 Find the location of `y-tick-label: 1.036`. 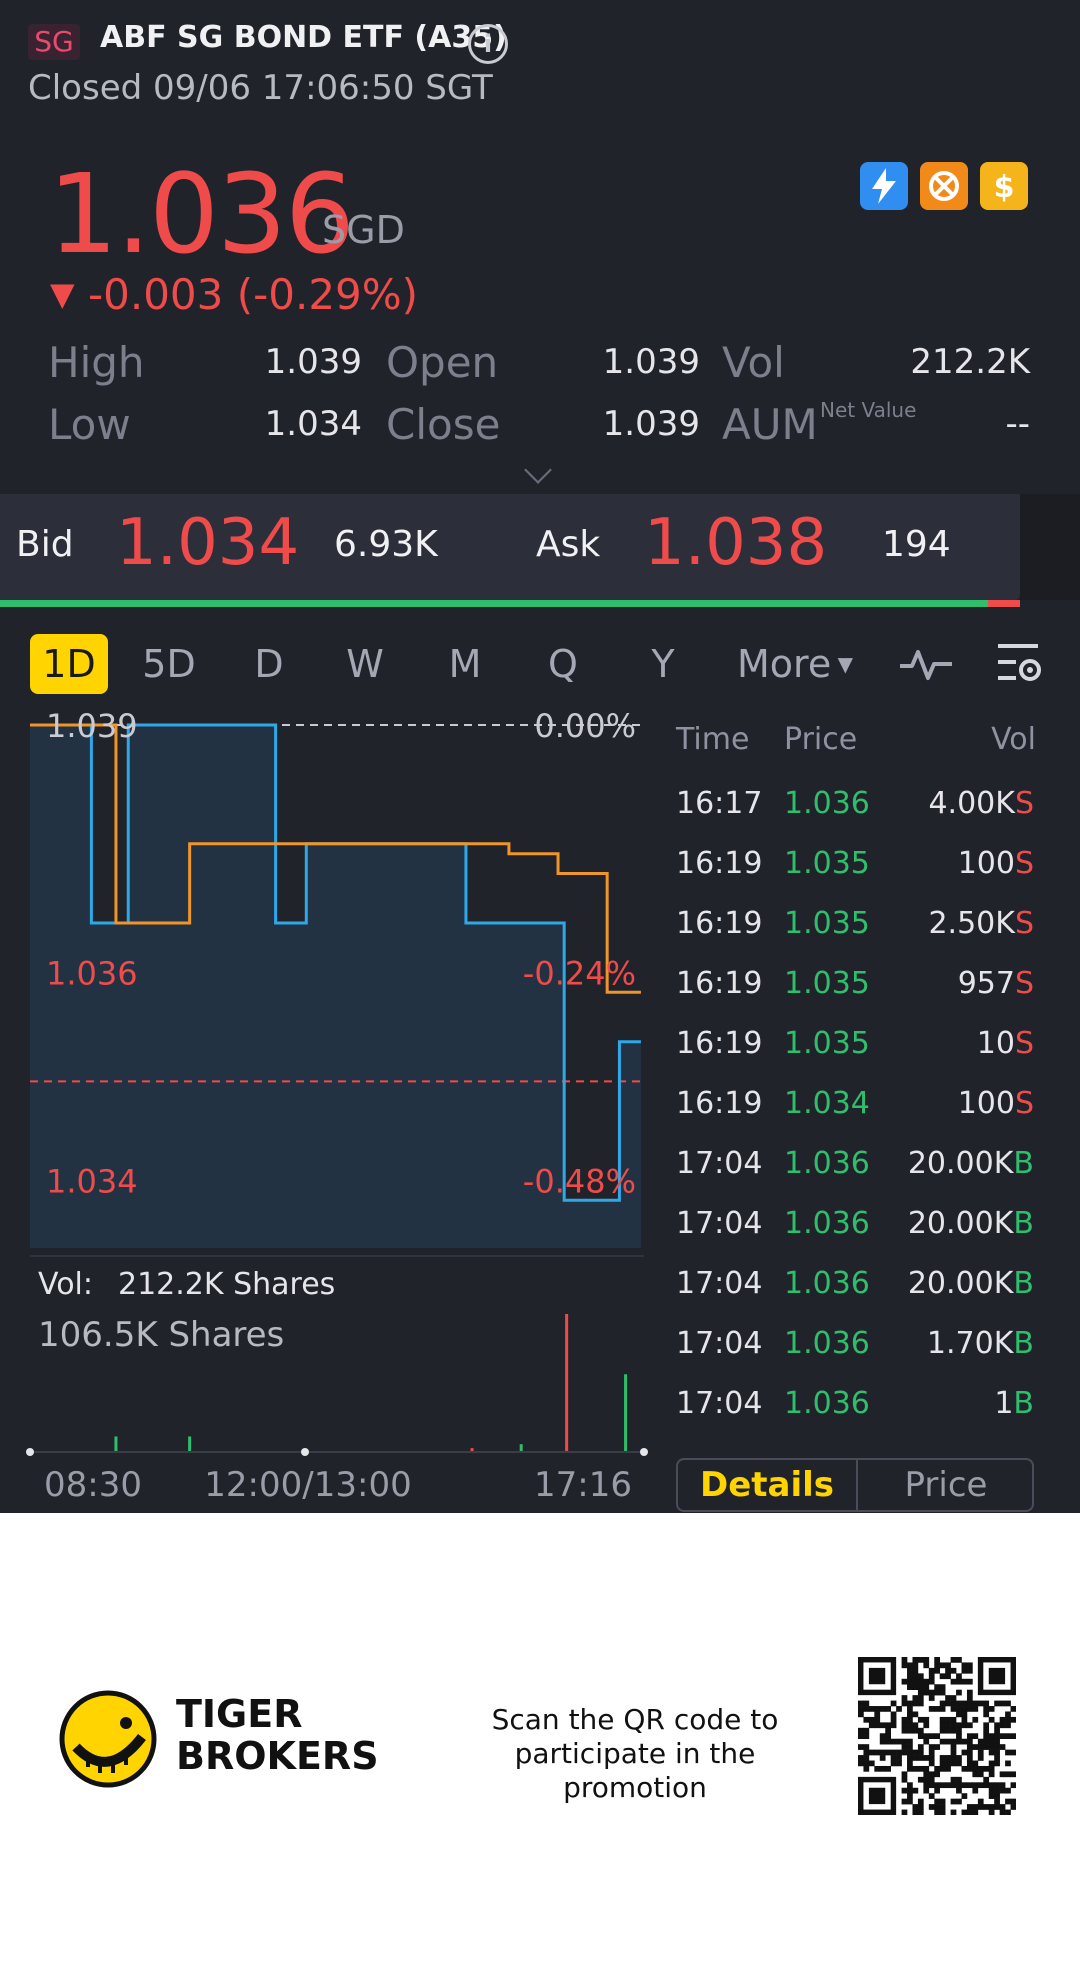

y-tick-label: 1.036 is located at coordinates (92, 974).